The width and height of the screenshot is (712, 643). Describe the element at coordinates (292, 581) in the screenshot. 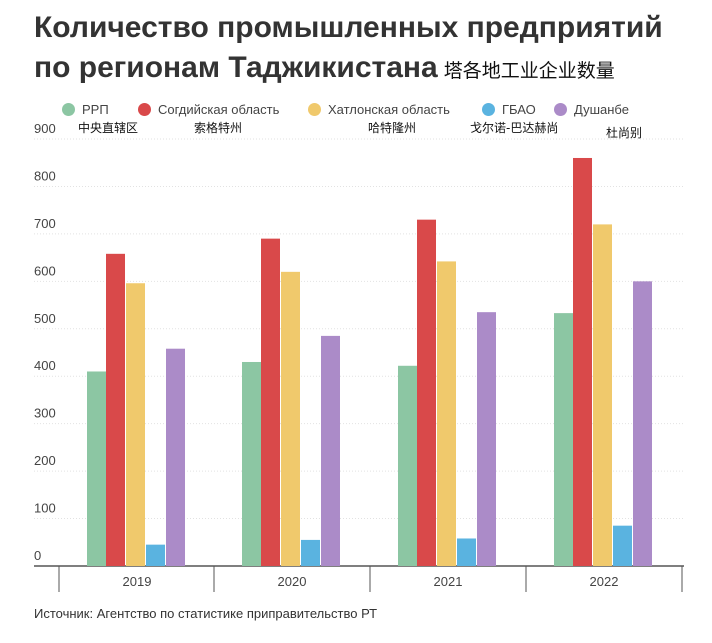

I see `x-tick-label-2020: 2020` at that location.